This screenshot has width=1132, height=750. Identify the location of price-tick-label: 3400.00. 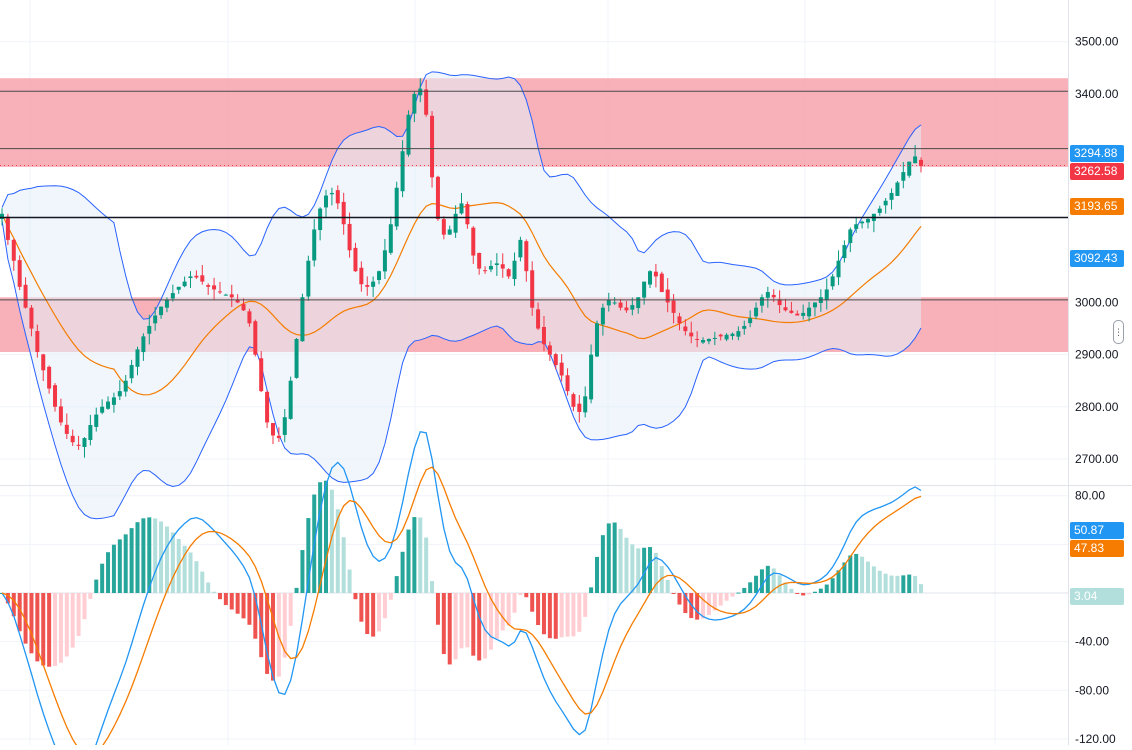
(1097, 94).